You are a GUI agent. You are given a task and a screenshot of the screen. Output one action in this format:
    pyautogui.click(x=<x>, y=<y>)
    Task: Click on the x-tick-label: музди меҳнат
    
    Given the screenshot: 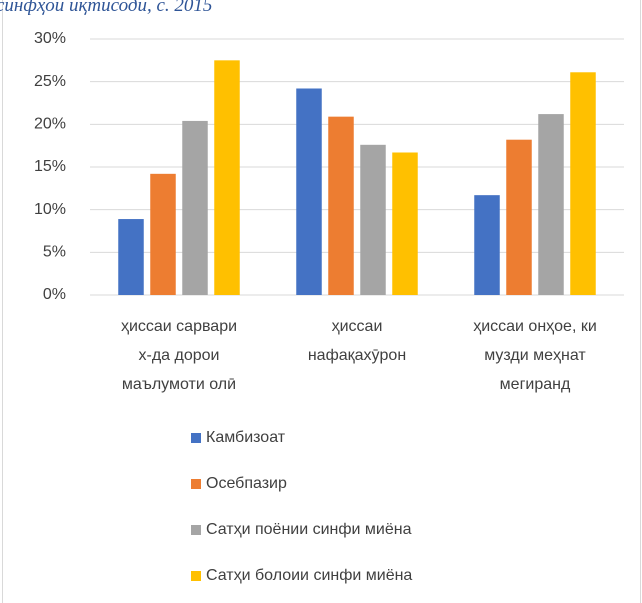 What is the action you would take?
    pyautogui.click(x=535, y=355)
    